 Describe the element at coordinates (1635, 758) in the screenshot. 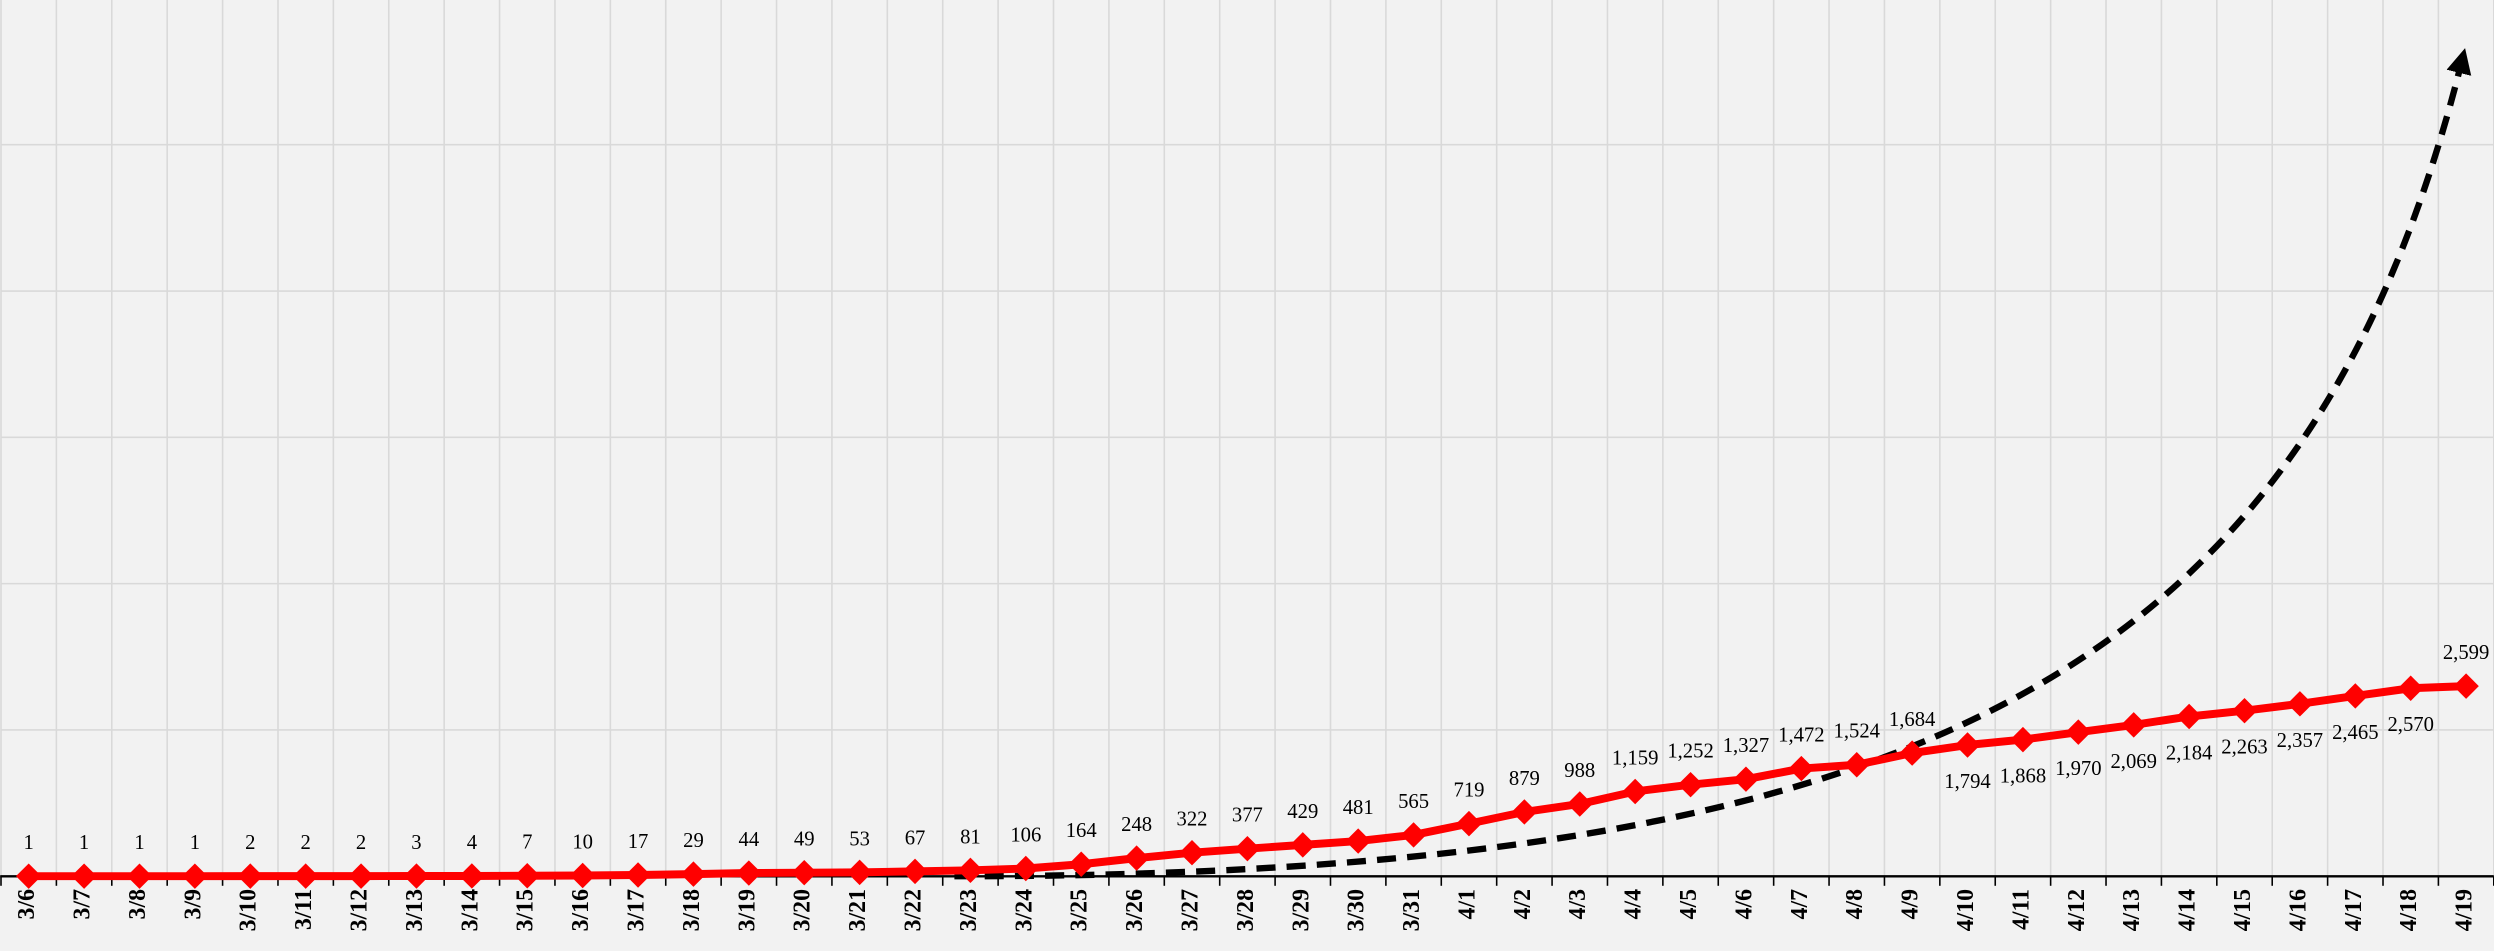

I see `data-label: 1,159` at that location.